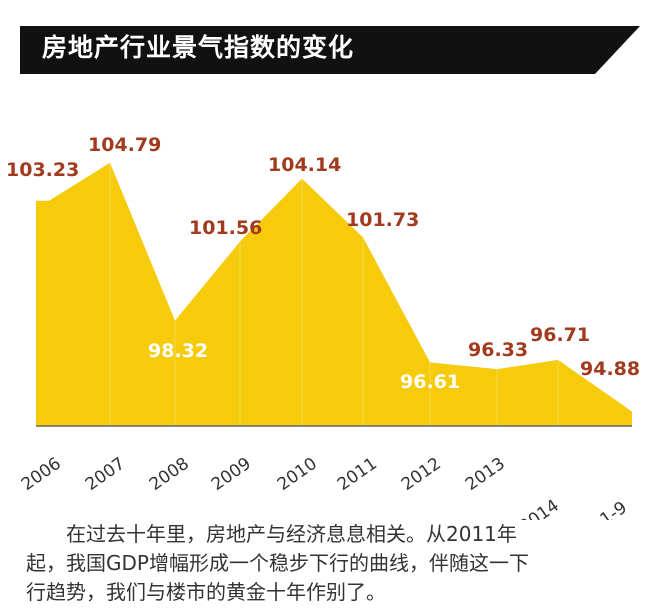  What do you see at coordinates (41, 474) in the screenshot?
I see `x-tick-label: 2006` at bounding box center [41, 474].